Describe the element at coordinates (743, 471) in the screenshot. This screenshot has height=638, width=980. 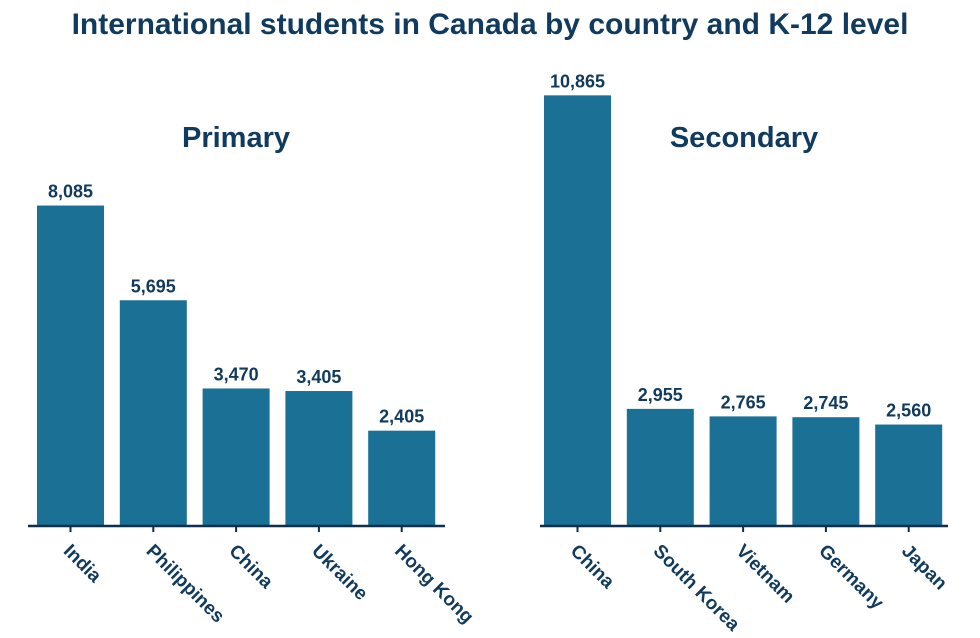
I see `bar-vietnam` at that location.